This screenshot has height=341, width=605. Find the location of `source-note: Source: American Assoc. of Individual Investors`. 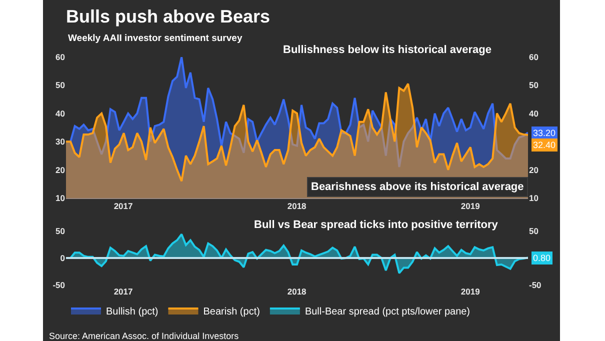

source-note: Source: American Assoc. of Individual Investors is located at coordinates (144, 336).